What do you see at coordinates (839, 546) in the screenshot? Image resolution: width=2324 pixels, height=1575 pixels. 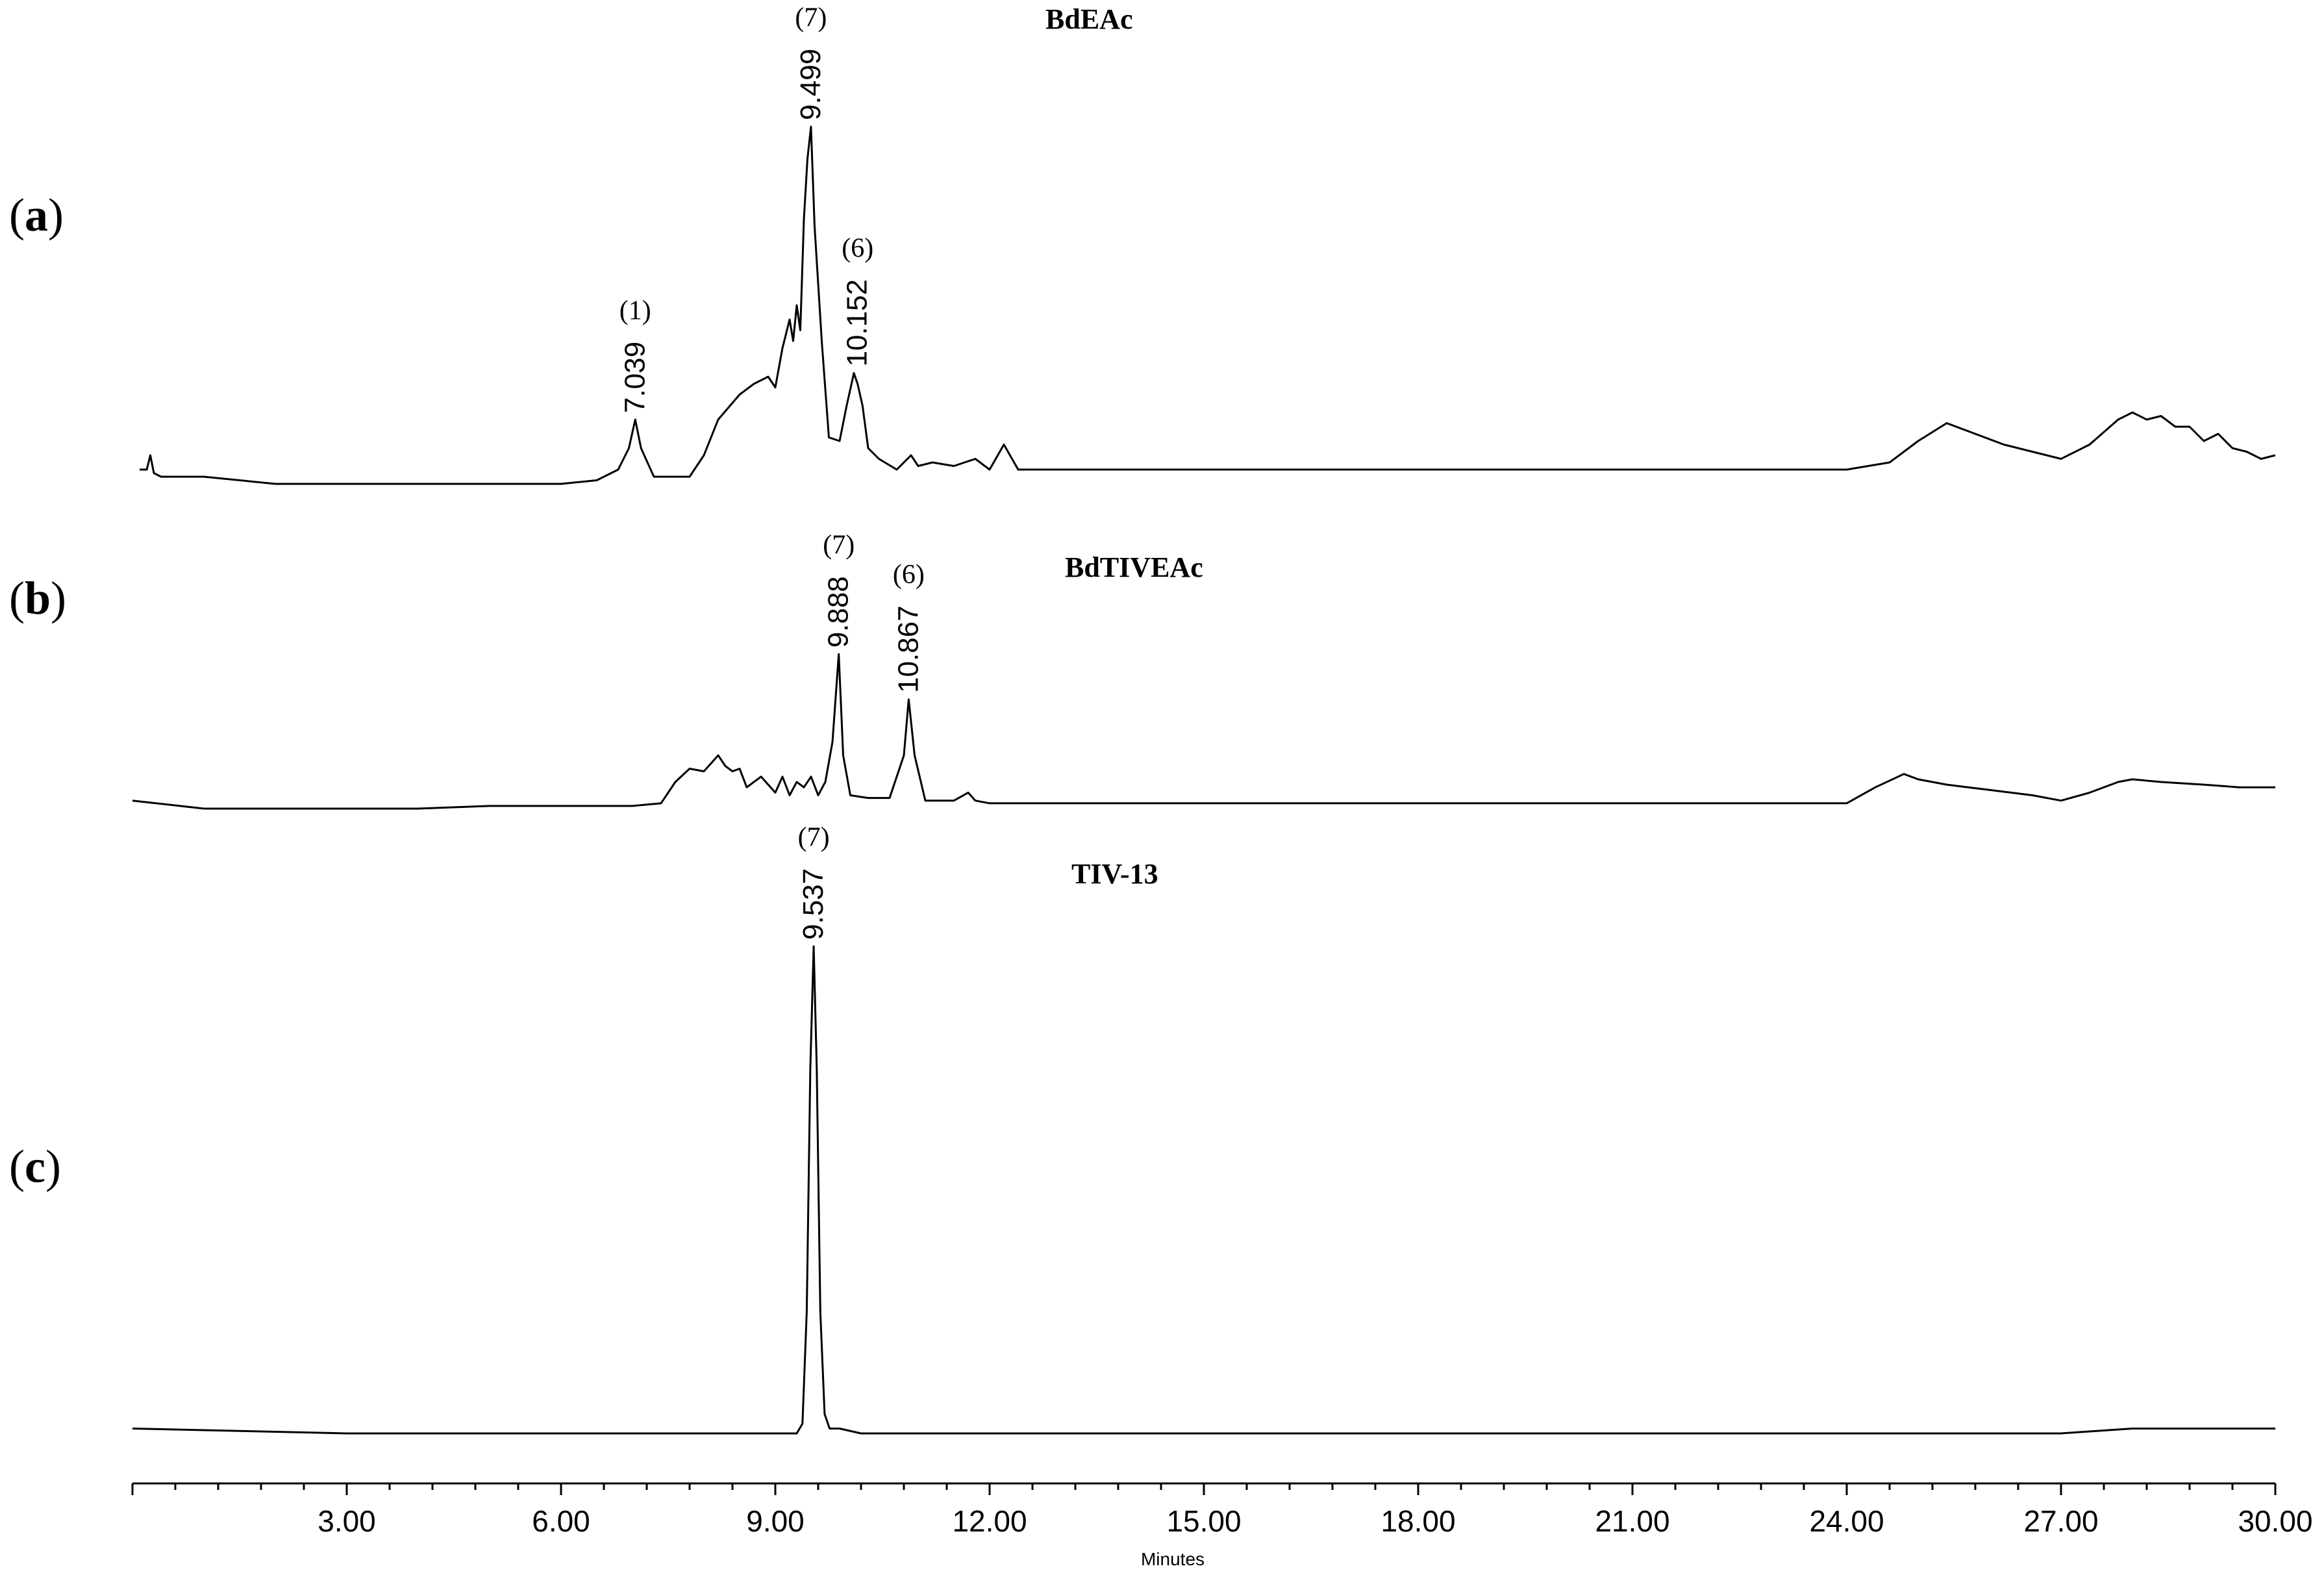 I see `peak-compound-label-b-0: (7)` at bounding box center [839, 546].